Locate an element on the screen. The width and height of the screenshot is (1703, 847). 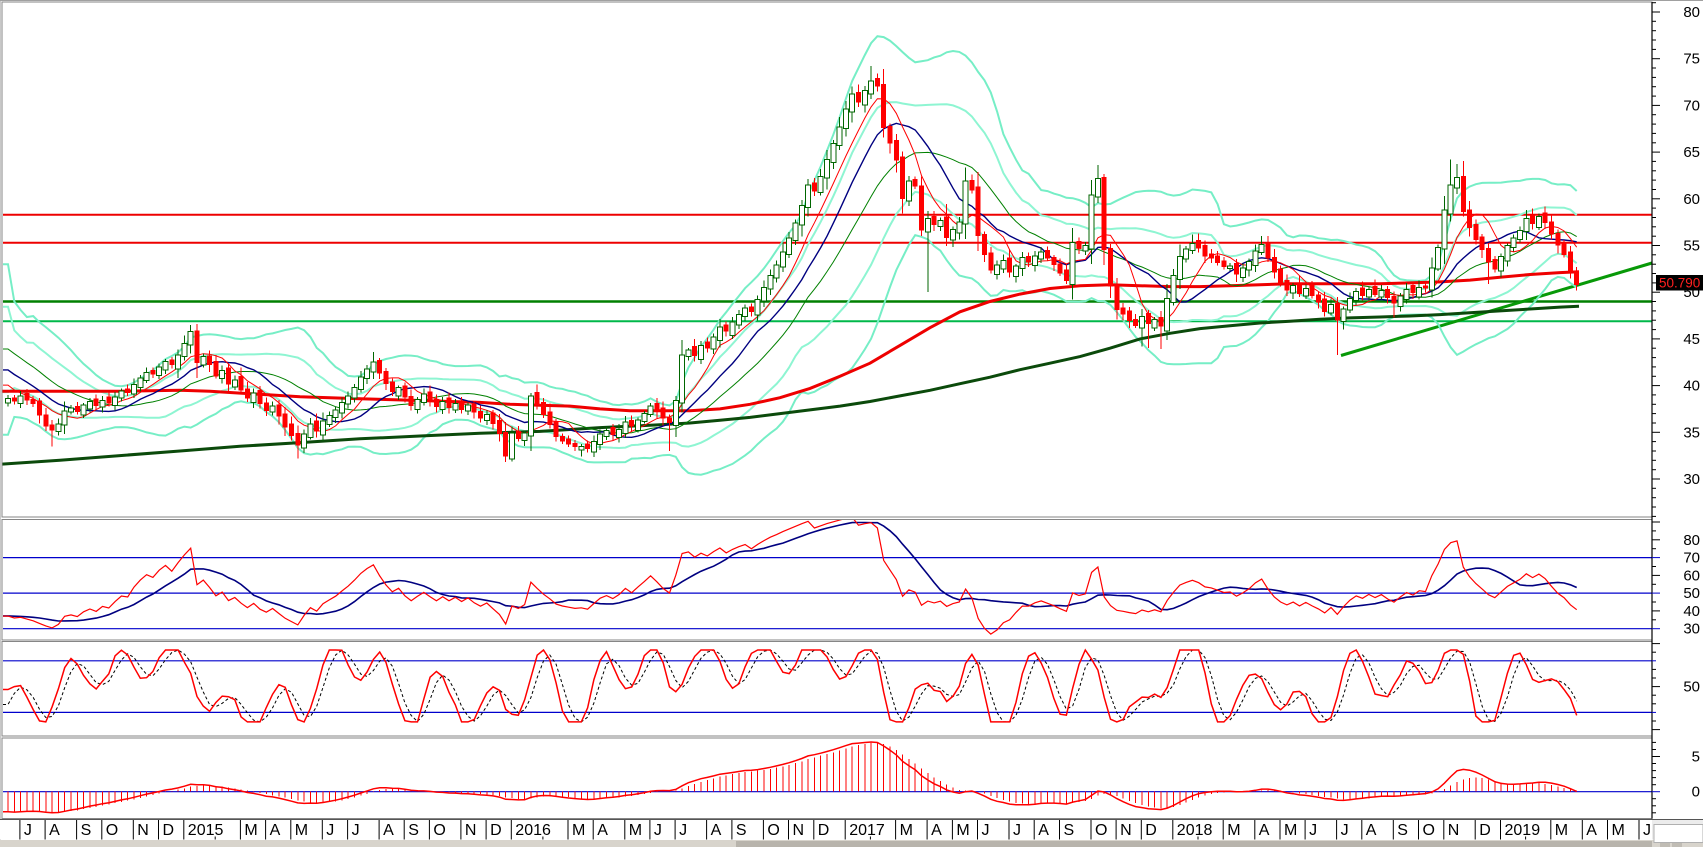
svg-text: 65 is located at coordinates (1691, 152).